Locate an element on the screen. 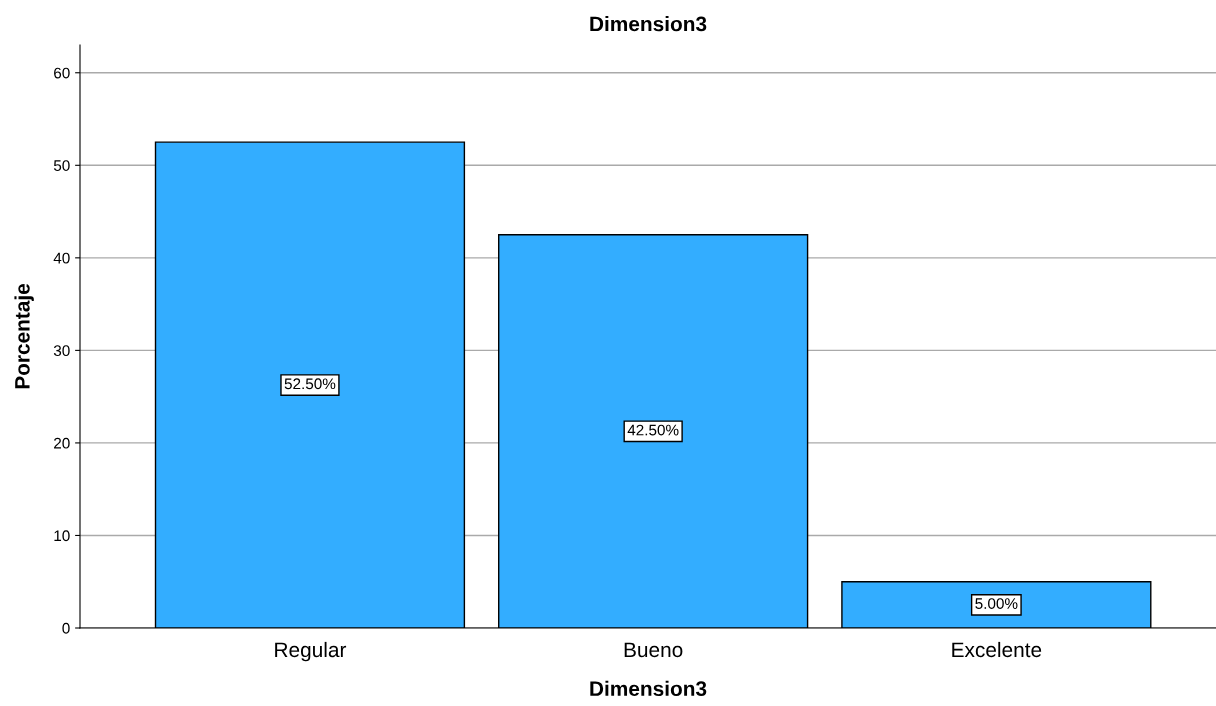 The height and width of the screenshot is (706, 1216). y-tick-label: 30 is located at coordinates (61, 351).